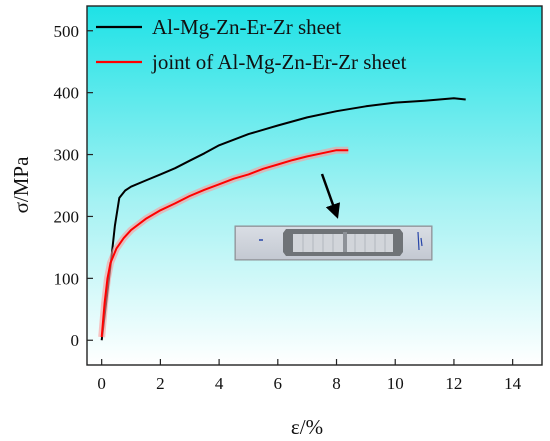 Image resolution: width=550 pixels, height=441 pixels. Describe the element at coordinates (101, 383) in the screenshot. I see `x-tick-label: 0` at that location.